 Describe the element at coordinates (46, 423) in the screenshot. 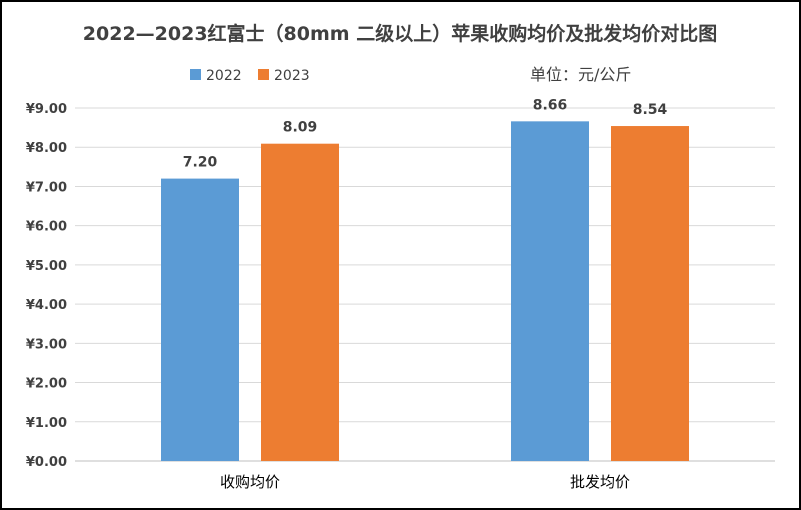

I see `y-tick-label: ¥1.00` at that location.